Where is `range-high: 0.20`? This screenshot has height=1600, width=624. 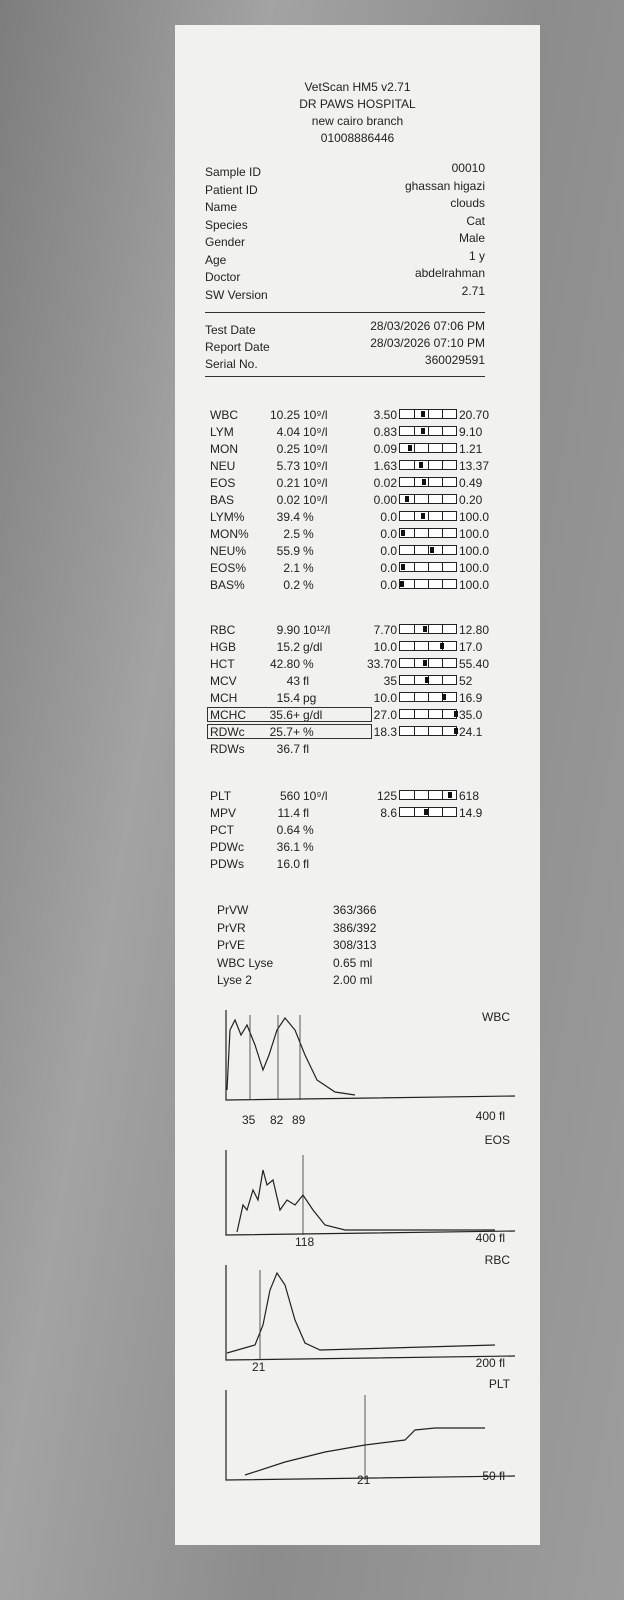 range-high: 0.20 is located at coordinates (471, 500).